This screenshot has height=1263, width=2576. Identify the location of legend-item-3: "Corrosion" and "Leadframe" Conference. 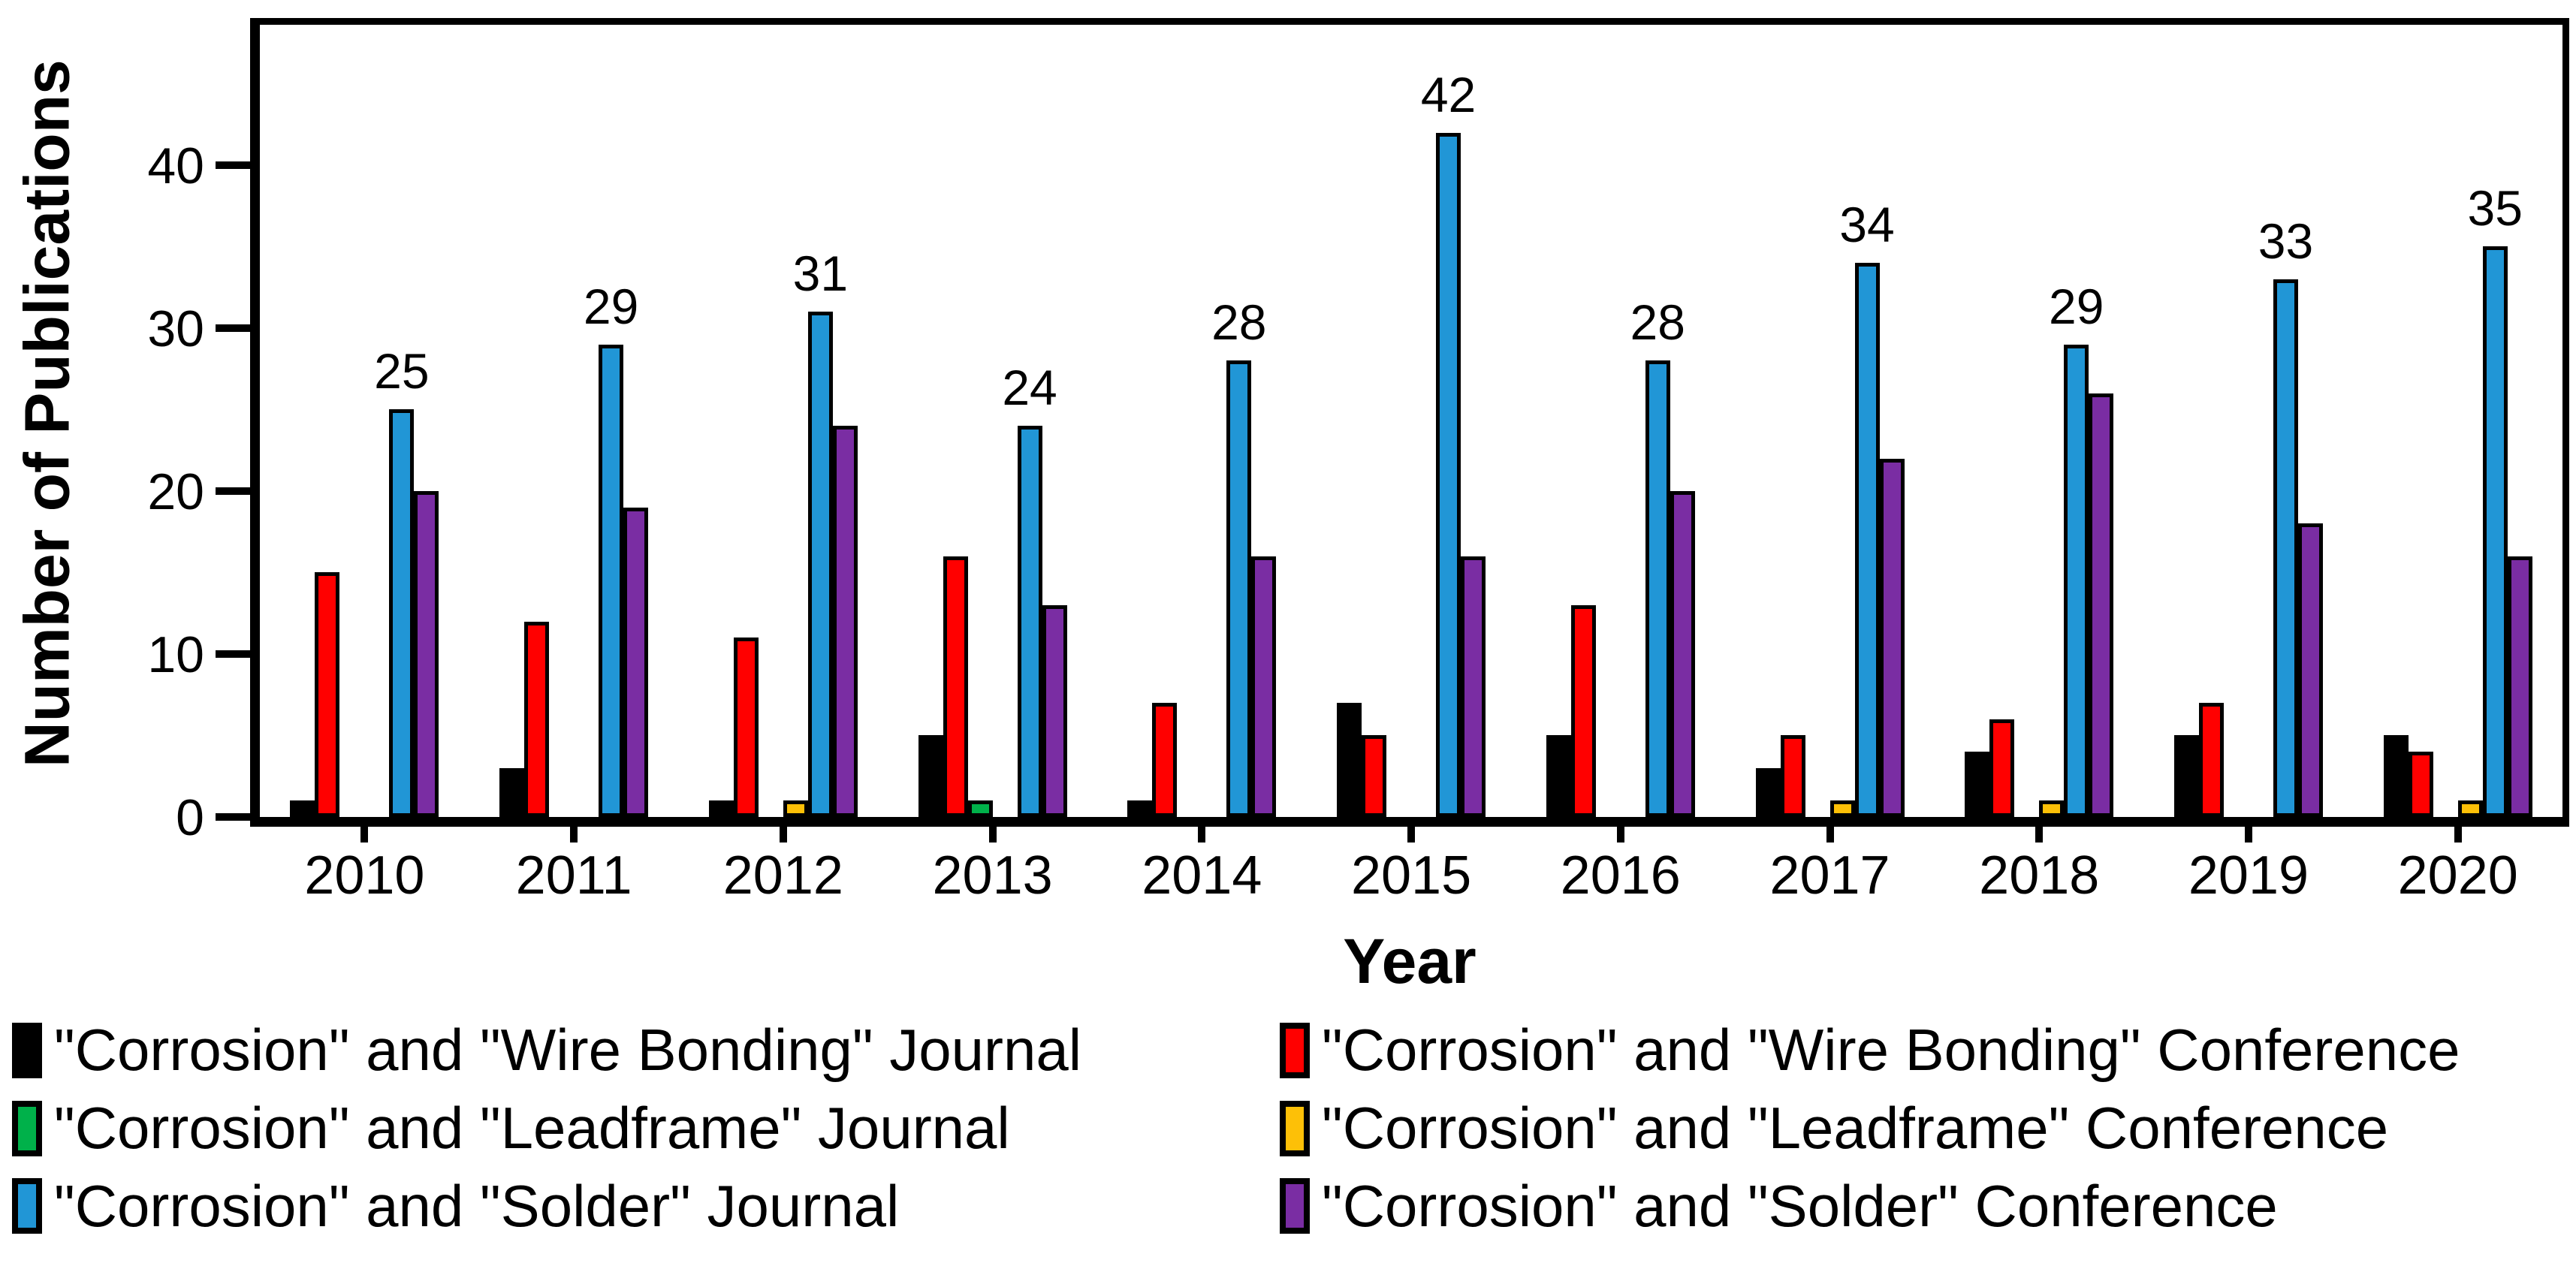
(1923, 1128).